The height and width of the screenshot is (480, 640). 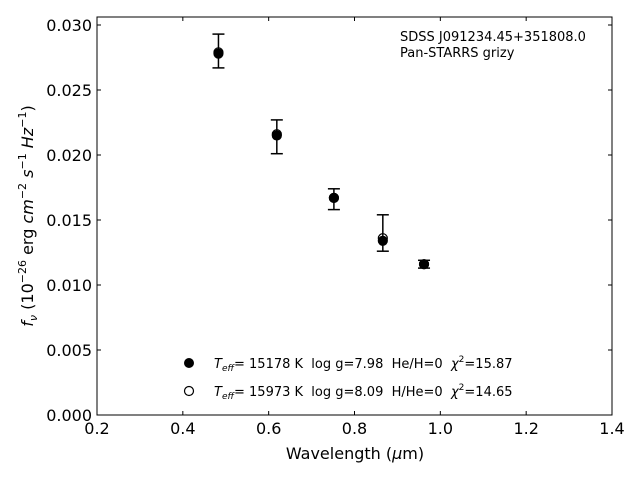 I want to click on legend-entry-2: Teff= 15973 K log g=8.09 H/He=0 χ2=14.65, so click(x=363, y=392).